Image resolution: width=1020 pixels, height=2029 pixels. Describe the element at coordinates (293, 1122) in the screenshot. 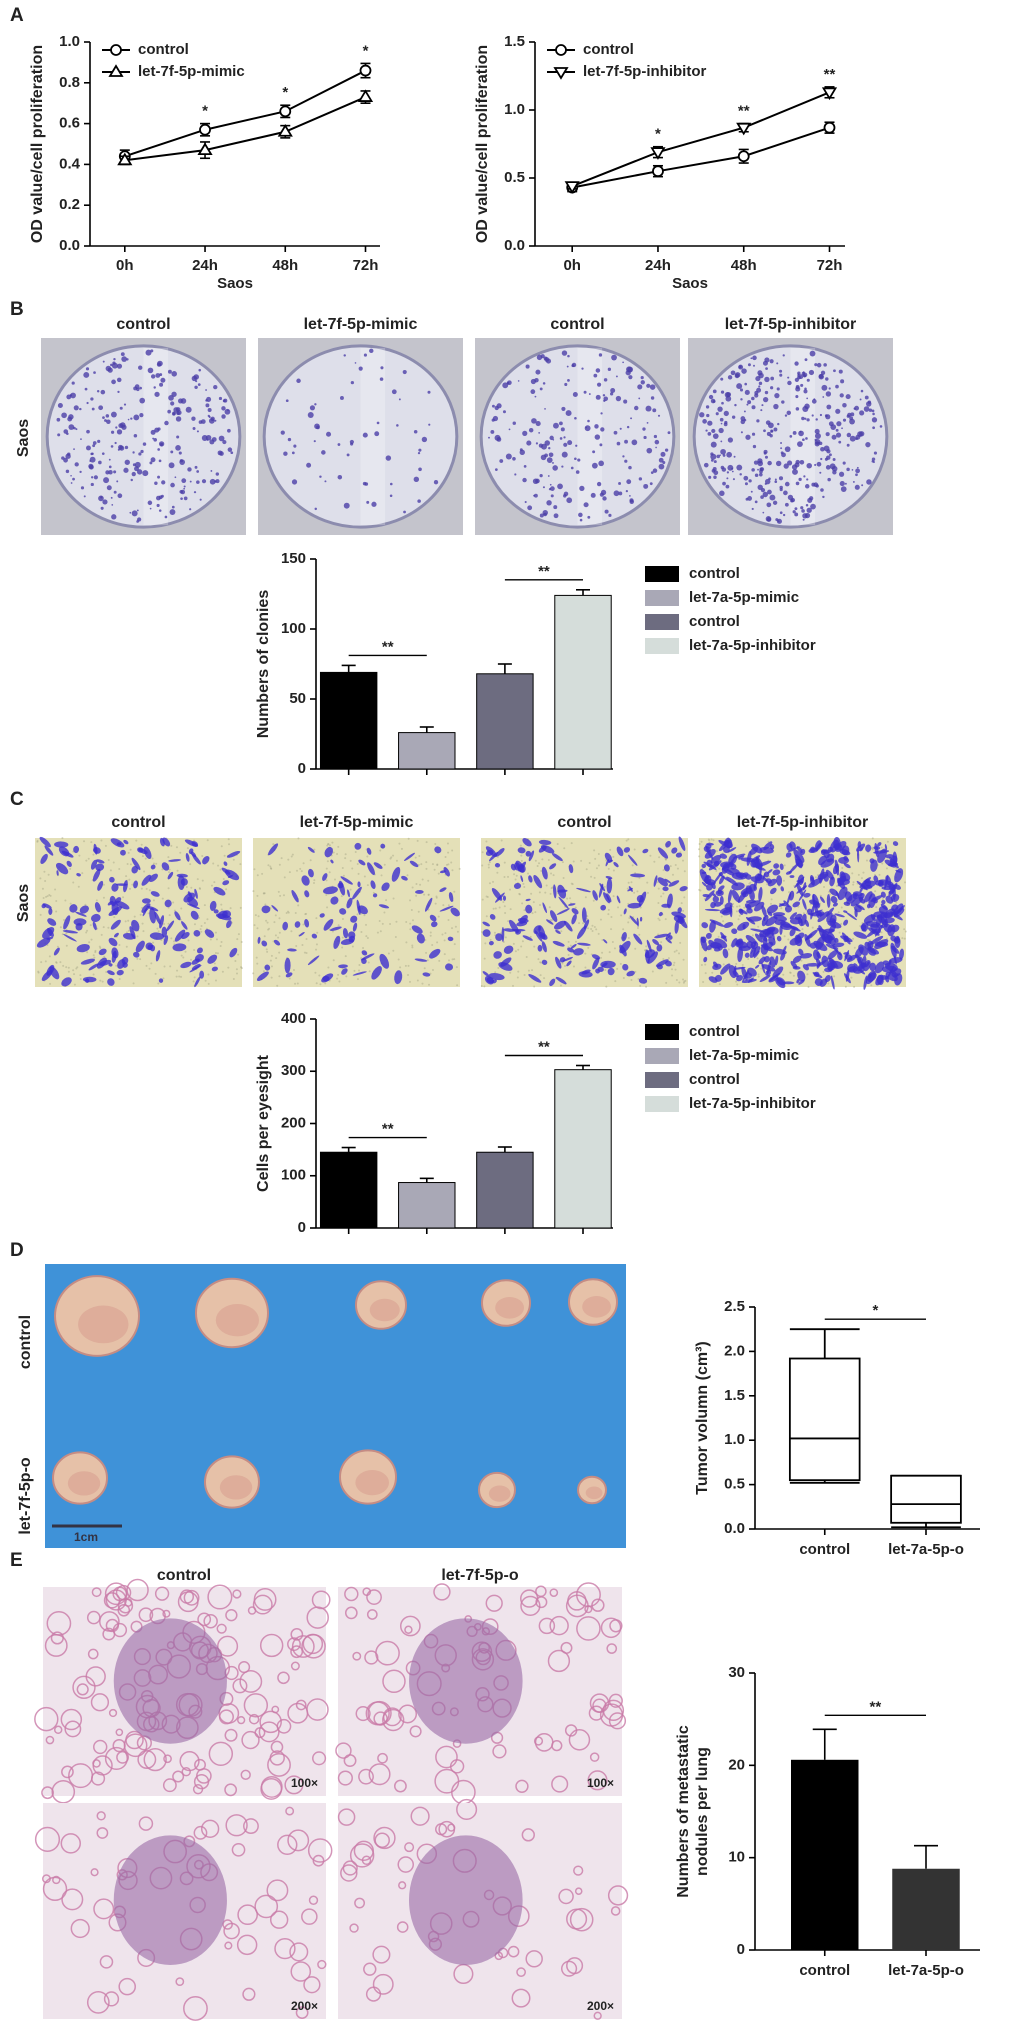

I see `y-tick-label: 200` at that location.